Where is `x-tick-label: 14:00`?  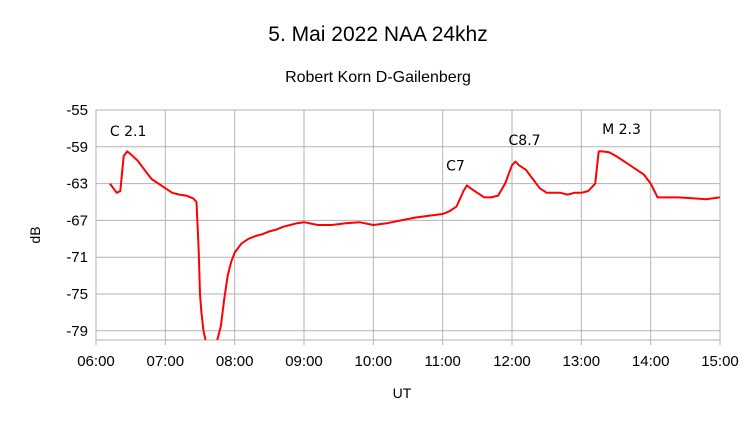 x-tick-label: 14:00 is located at coordinates (651, 361).